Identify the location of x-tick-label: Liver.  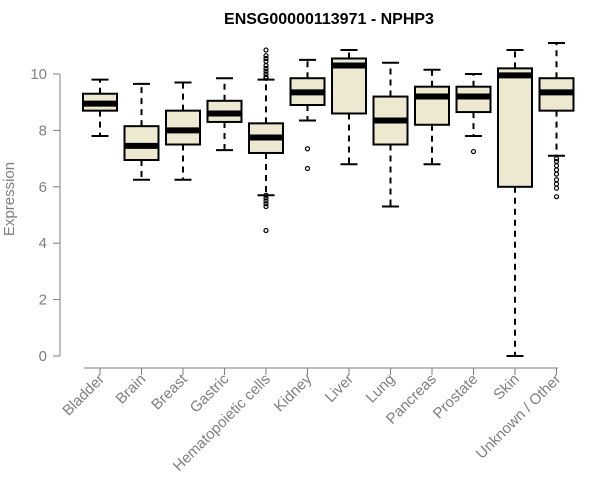
(339, 388).